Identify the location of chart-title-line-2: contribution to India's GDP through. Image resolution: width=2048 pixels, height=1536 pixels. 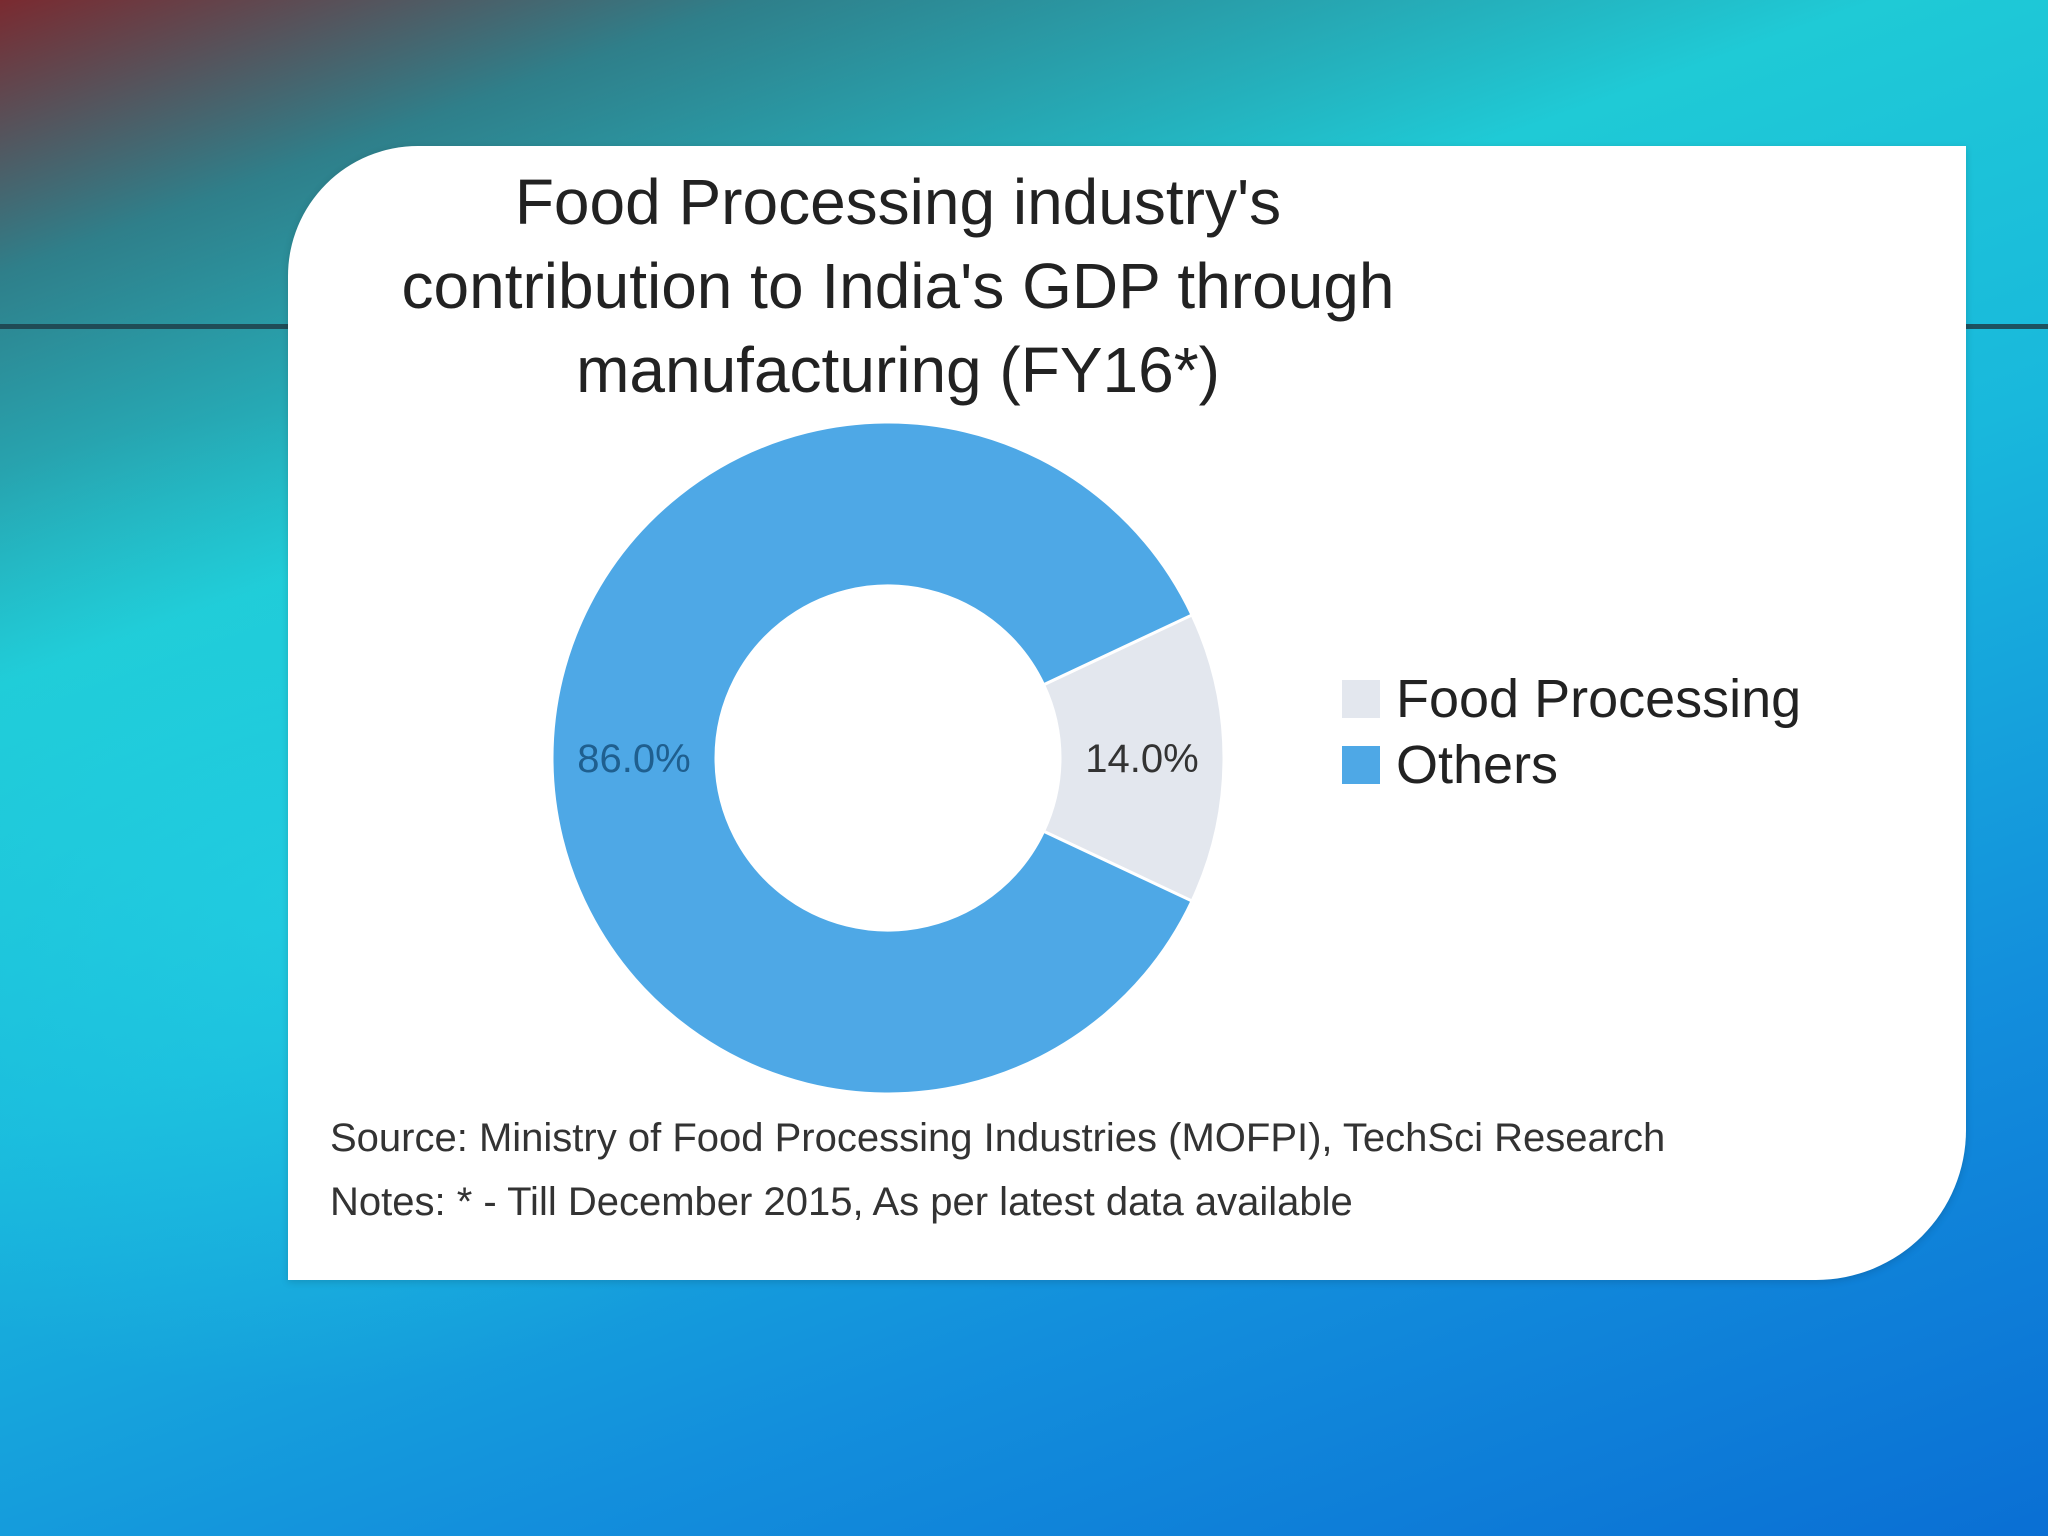
(898, 286).